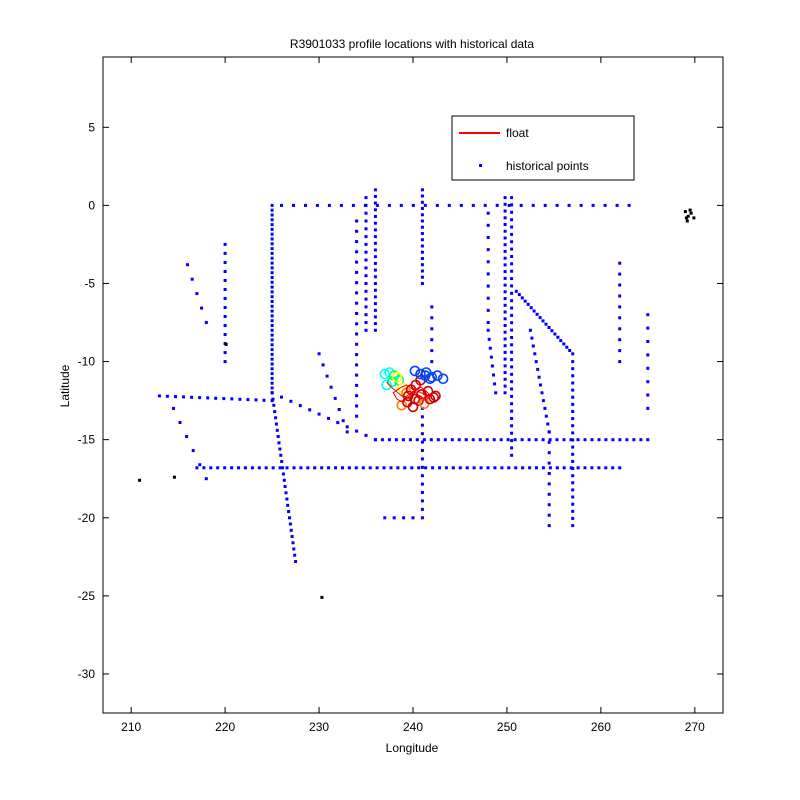  I want to click on y-tick-label: -25, so click(87, 596).